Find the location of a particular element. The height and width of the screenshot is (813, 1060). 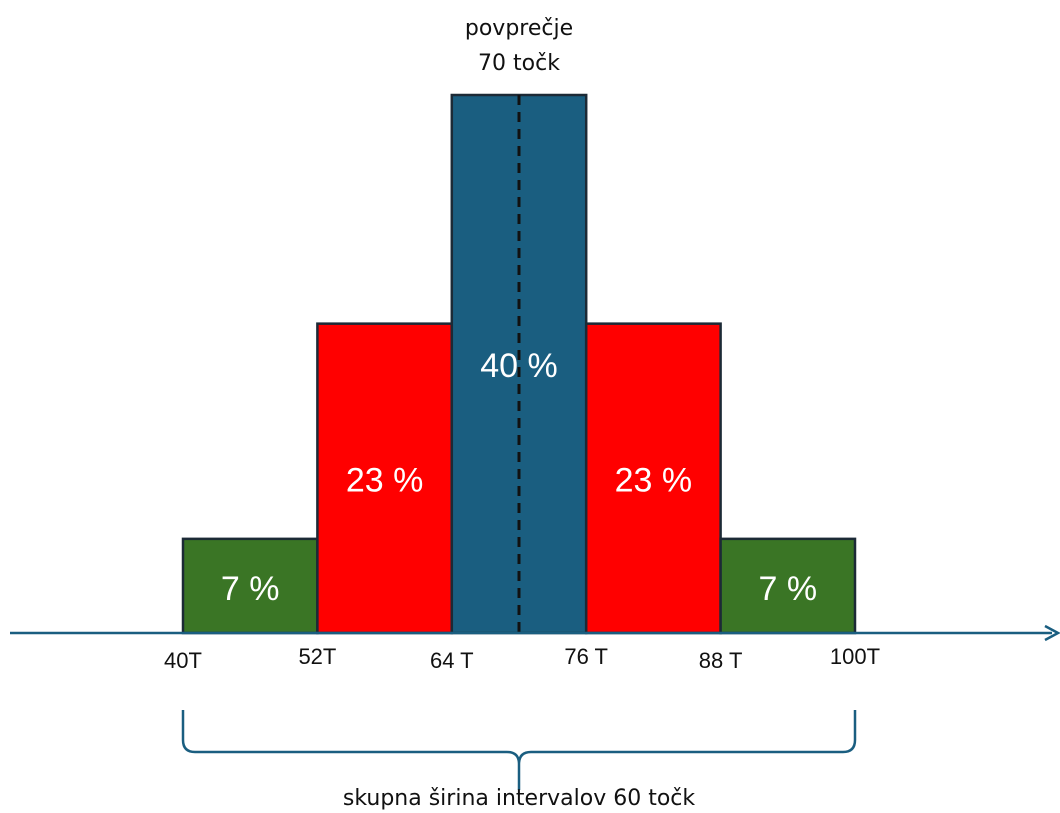

tick-label-0: 40T is located at coordinates (183, 660).